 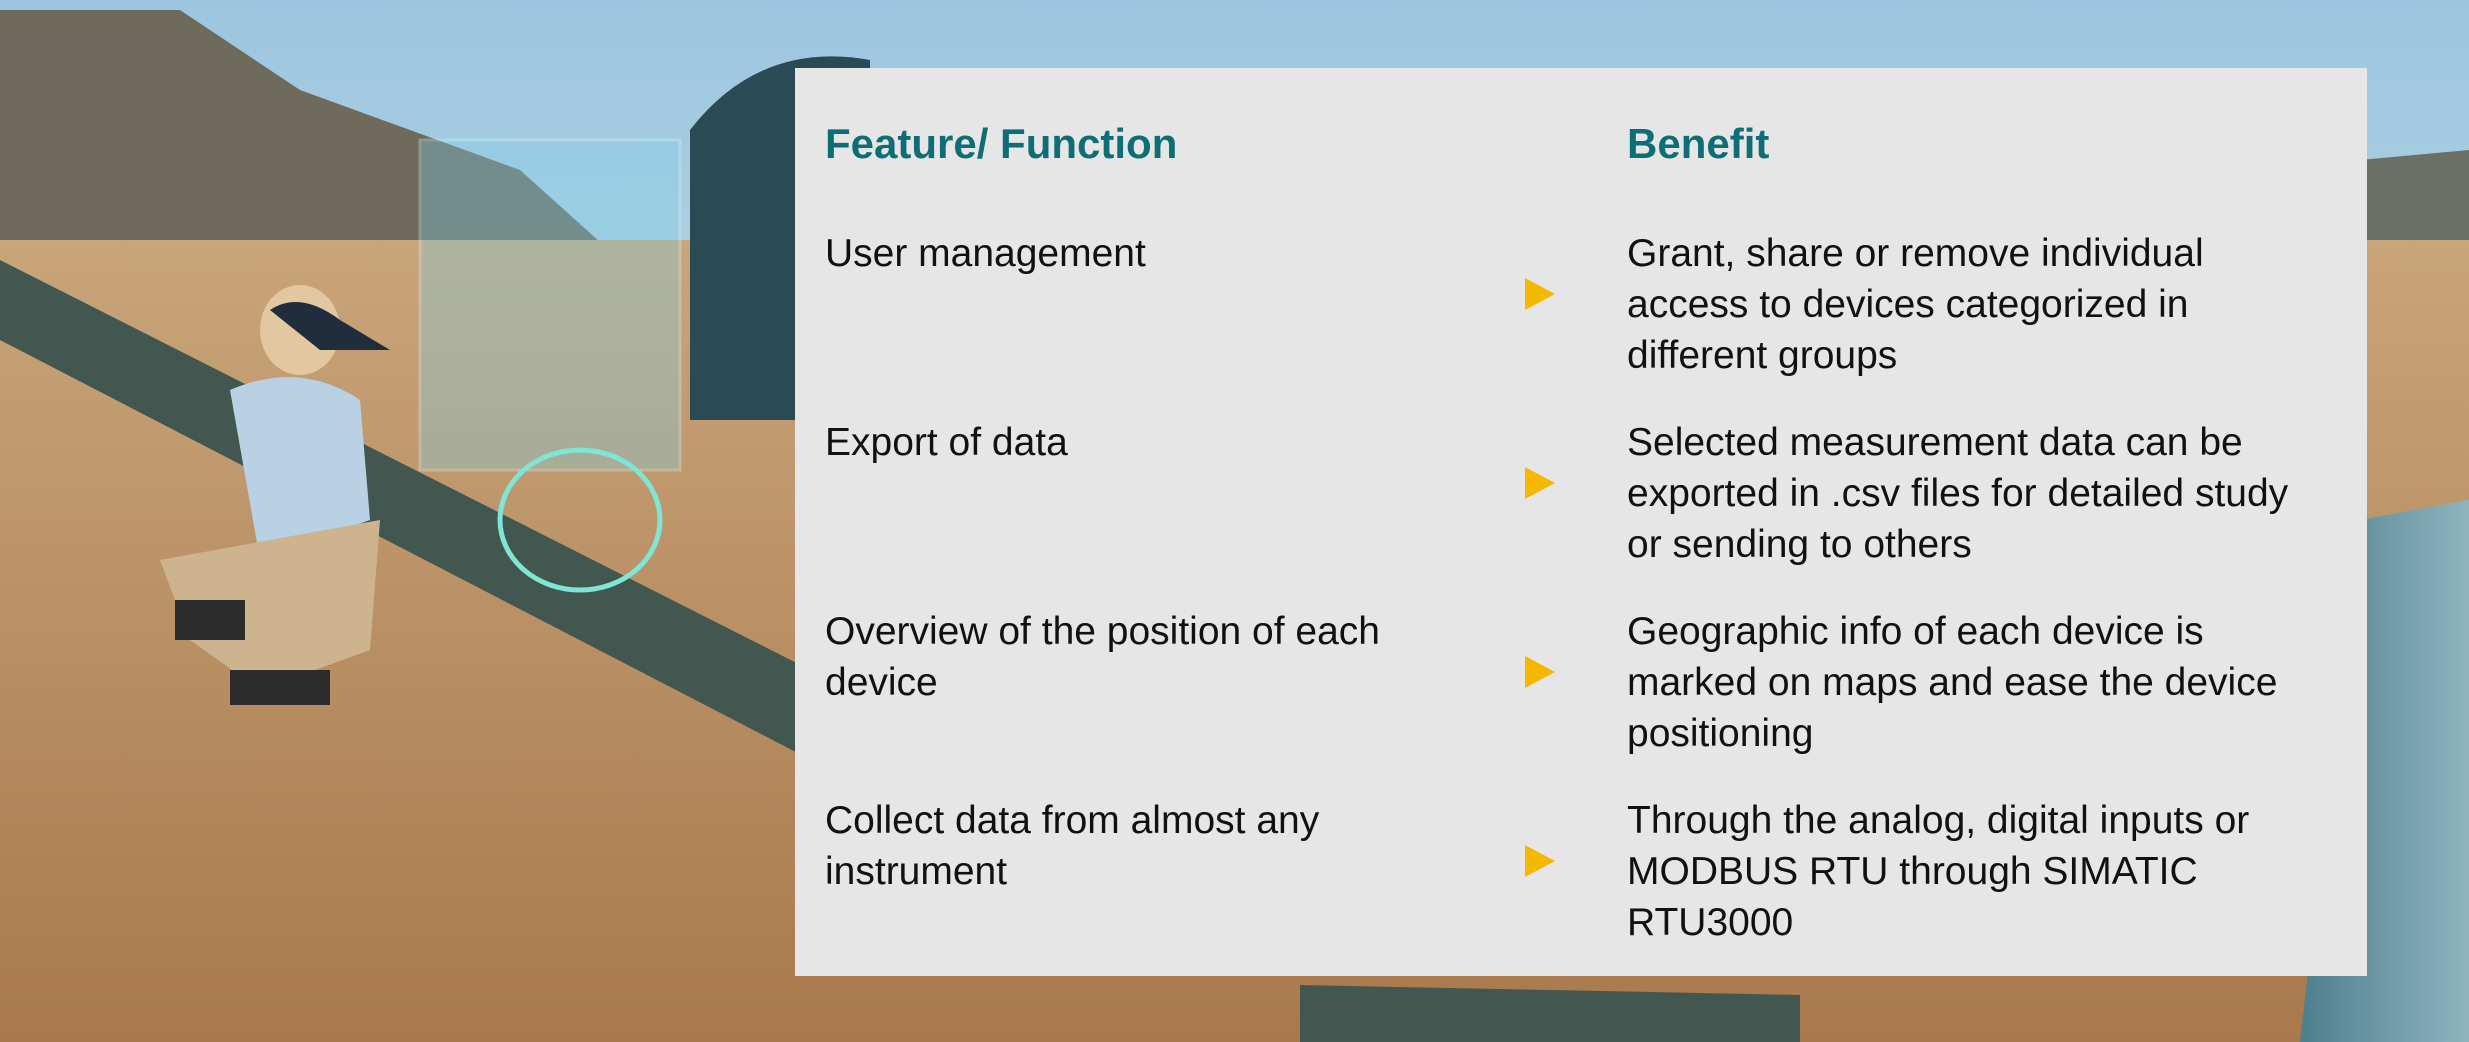 What do you see at coordinates (1001, 143) in the screenshot?
I see `column-header: Feature/ Function` at bounding box center [1001, 143].